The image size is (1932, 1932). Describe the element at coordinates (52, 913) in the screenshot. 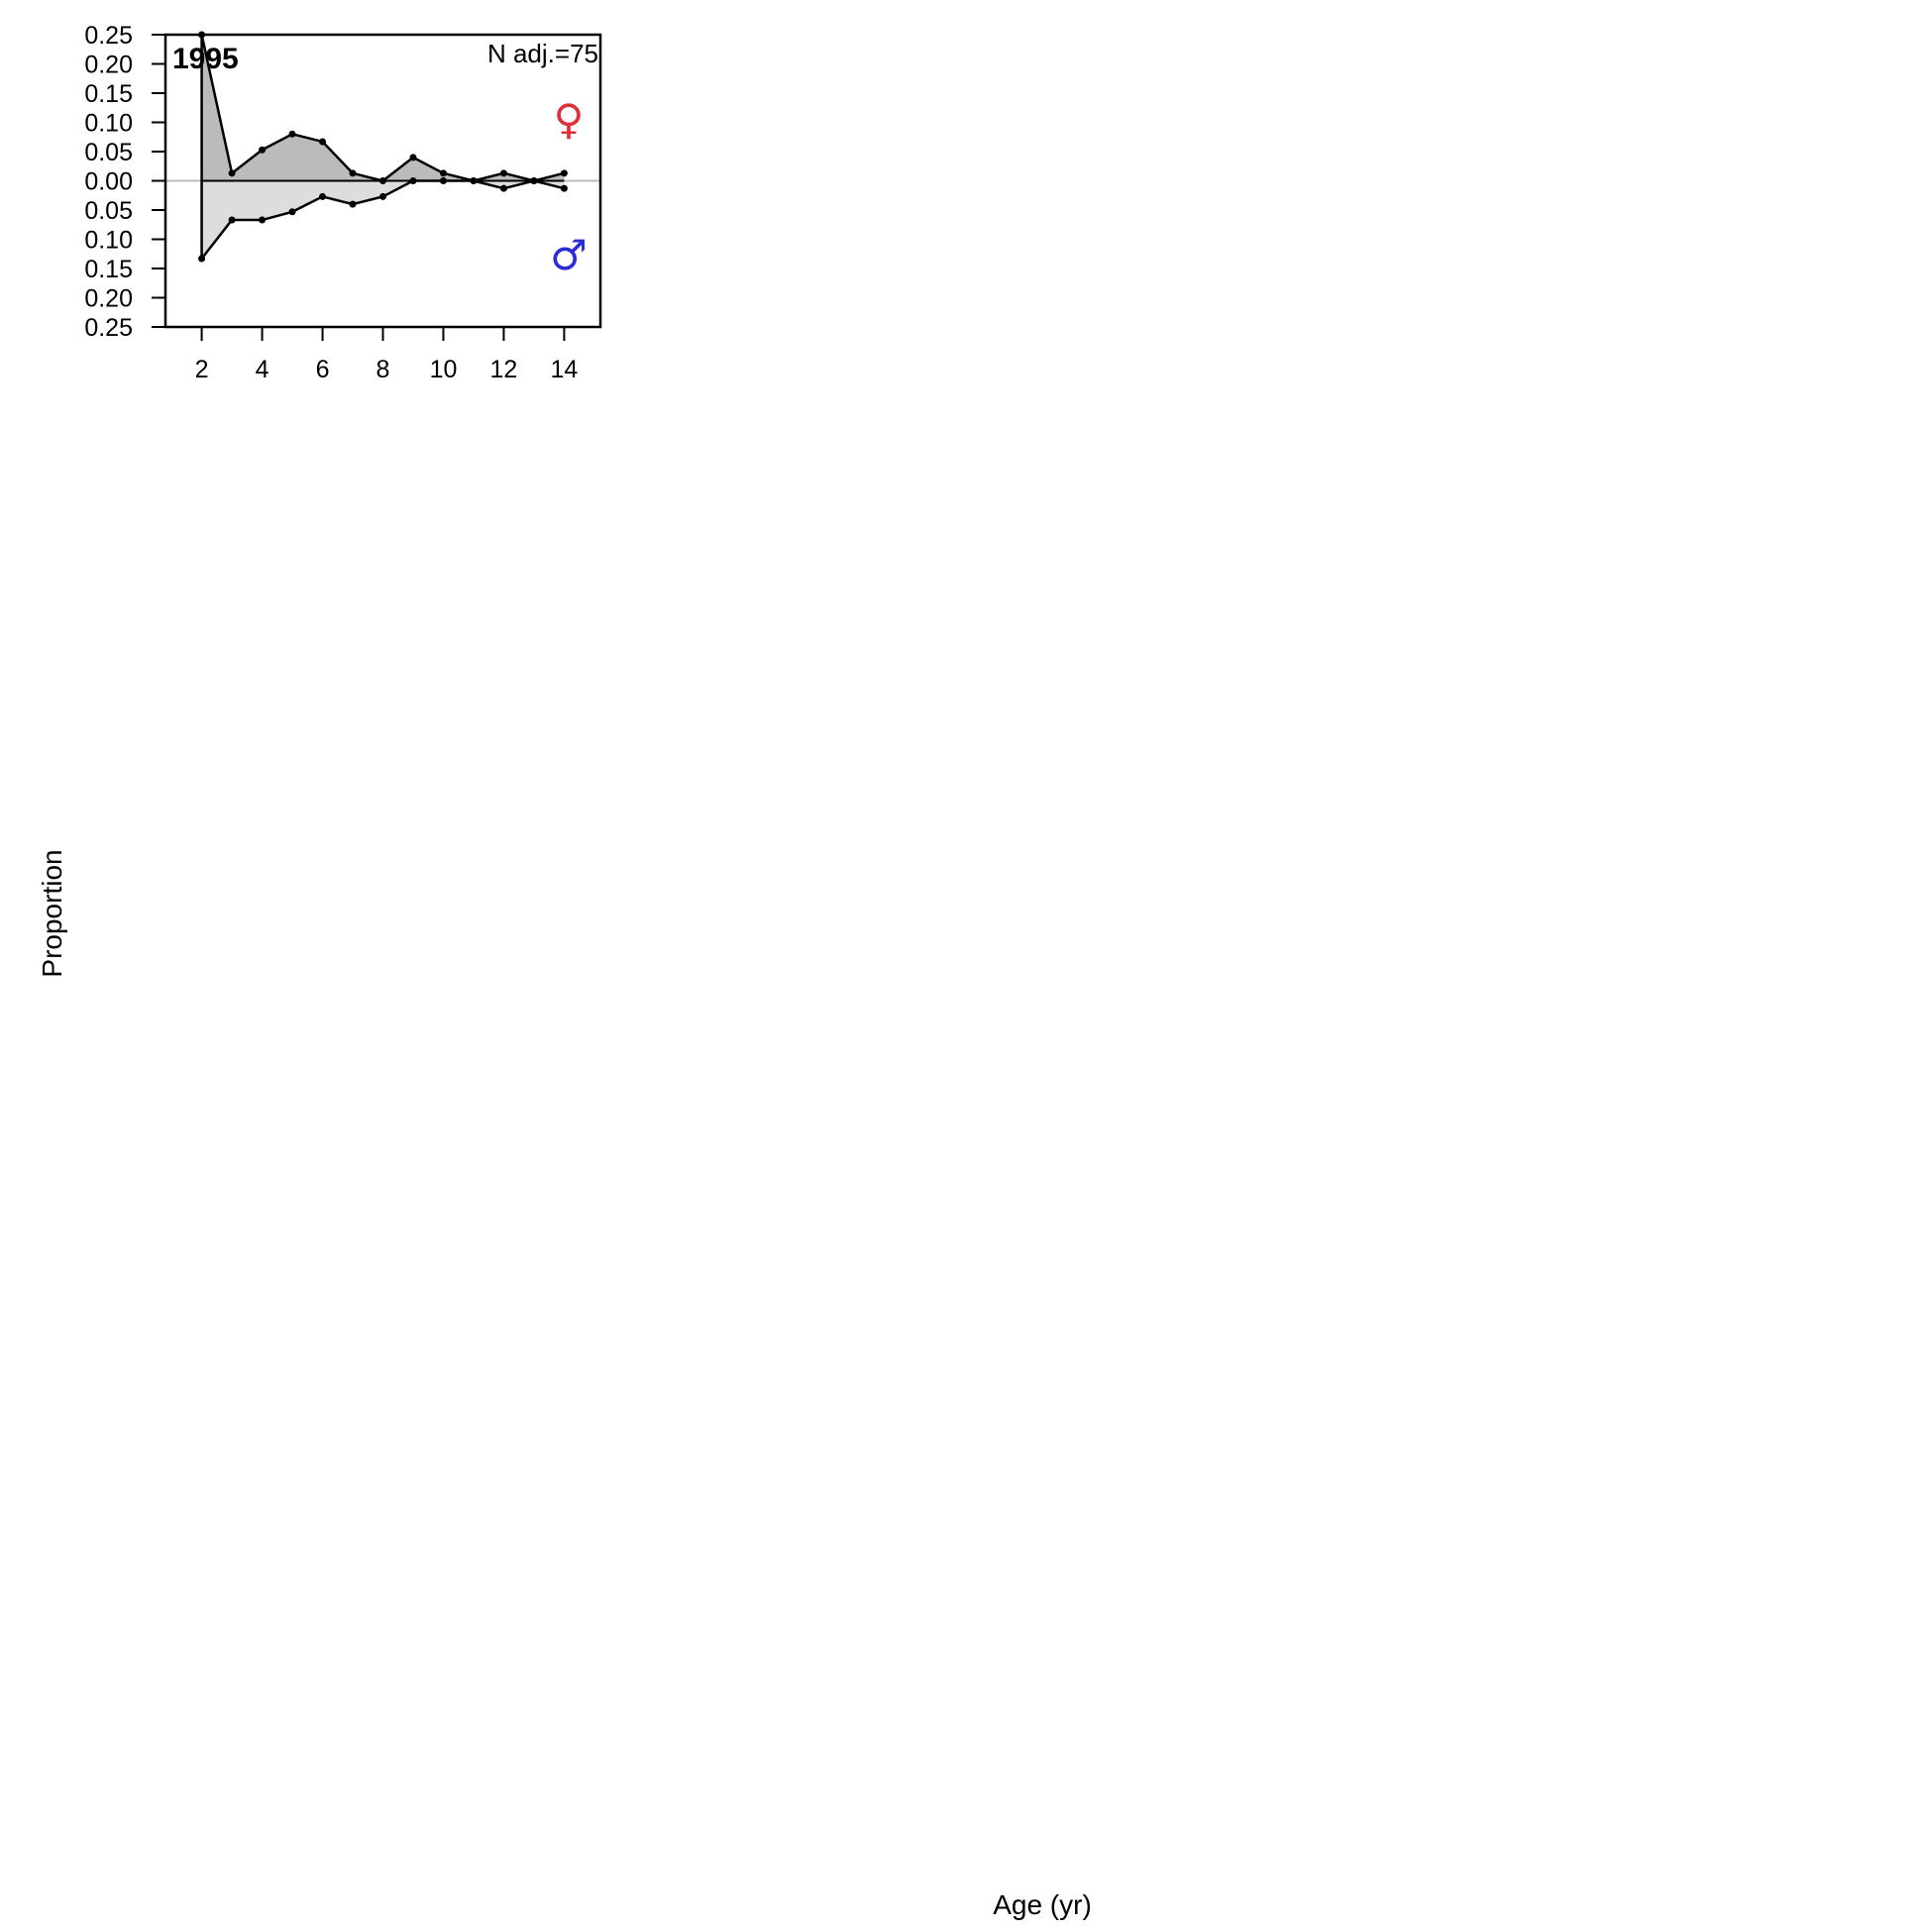

I see `y-axis-title: Proportion` at that location.